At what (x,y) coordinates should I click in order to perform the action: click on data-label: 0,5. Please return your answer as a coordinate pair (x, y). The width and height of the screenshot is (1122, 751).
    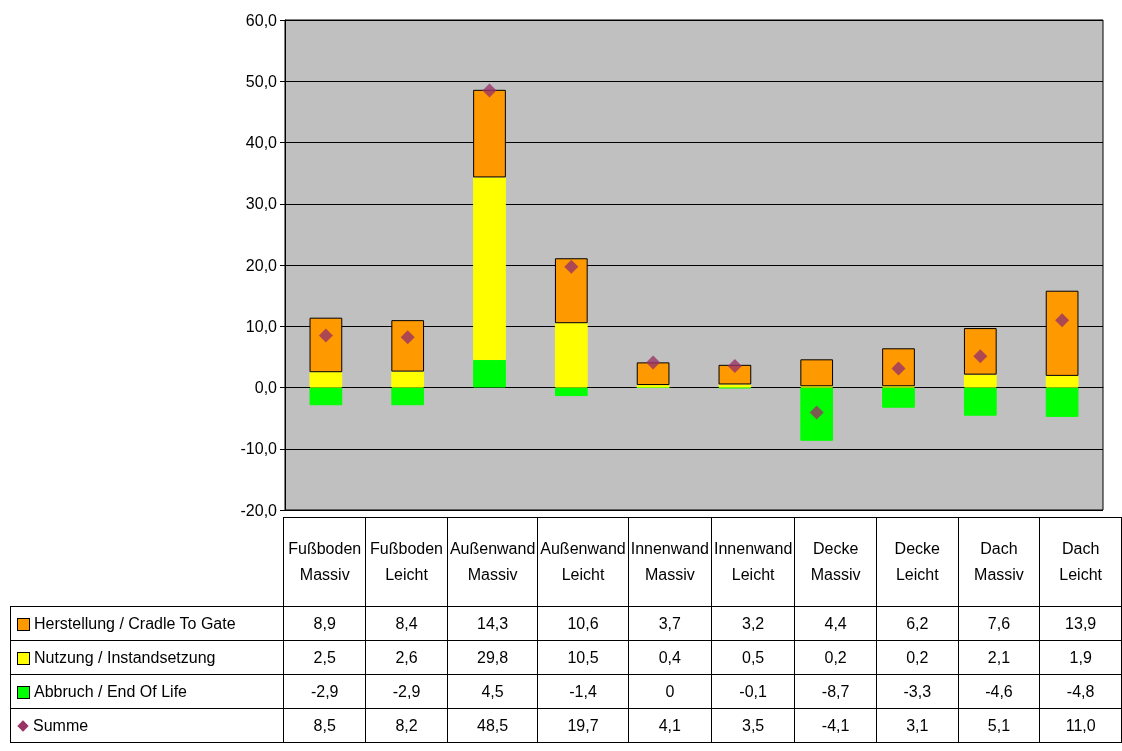
    Looking at the image, I should click on (753, 657).